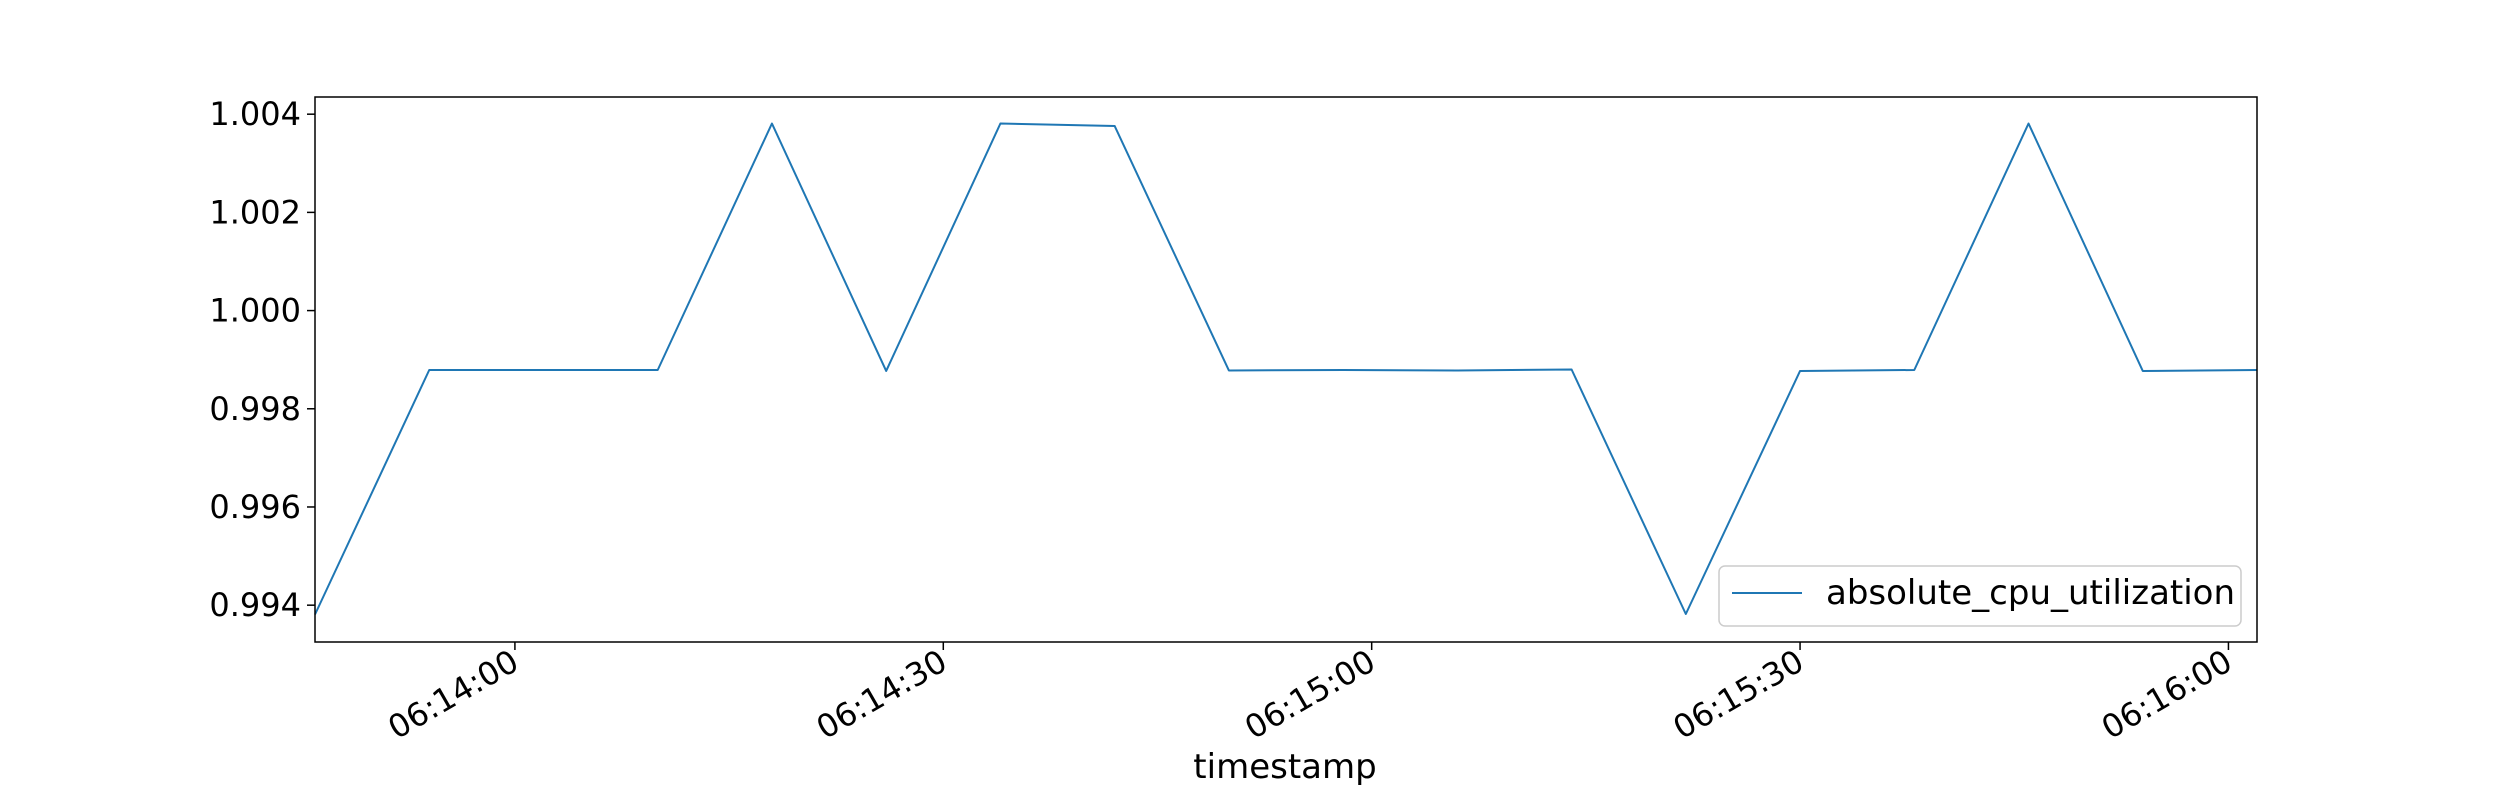 This screenshot has width=2500, height=800. Describe the element at coordinates (255, 311) in the screenshot. I see `y-tick-label: 1.000` at that location.